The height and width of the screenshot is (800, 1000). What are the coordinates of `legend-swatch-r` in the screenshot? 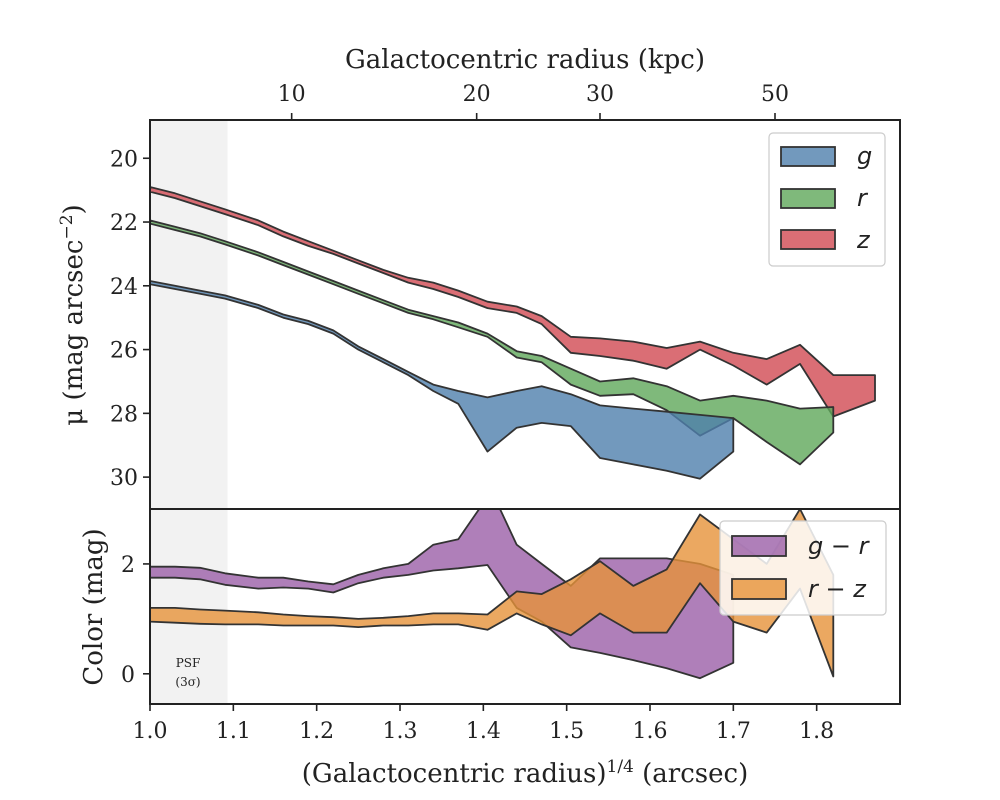 It's located at (808, 198).